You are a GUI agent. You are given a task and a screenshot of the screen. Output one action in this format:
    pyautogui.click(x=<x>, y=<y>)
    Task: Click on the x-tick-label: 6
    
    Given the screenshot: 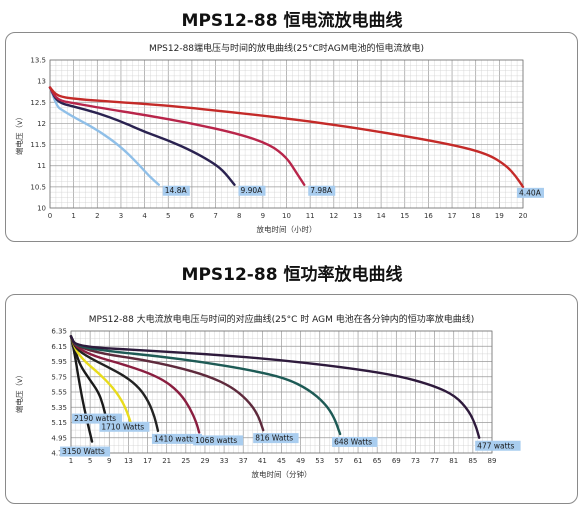 What is the action you would take?
    pyautogui.click(x=192, y=216)
    